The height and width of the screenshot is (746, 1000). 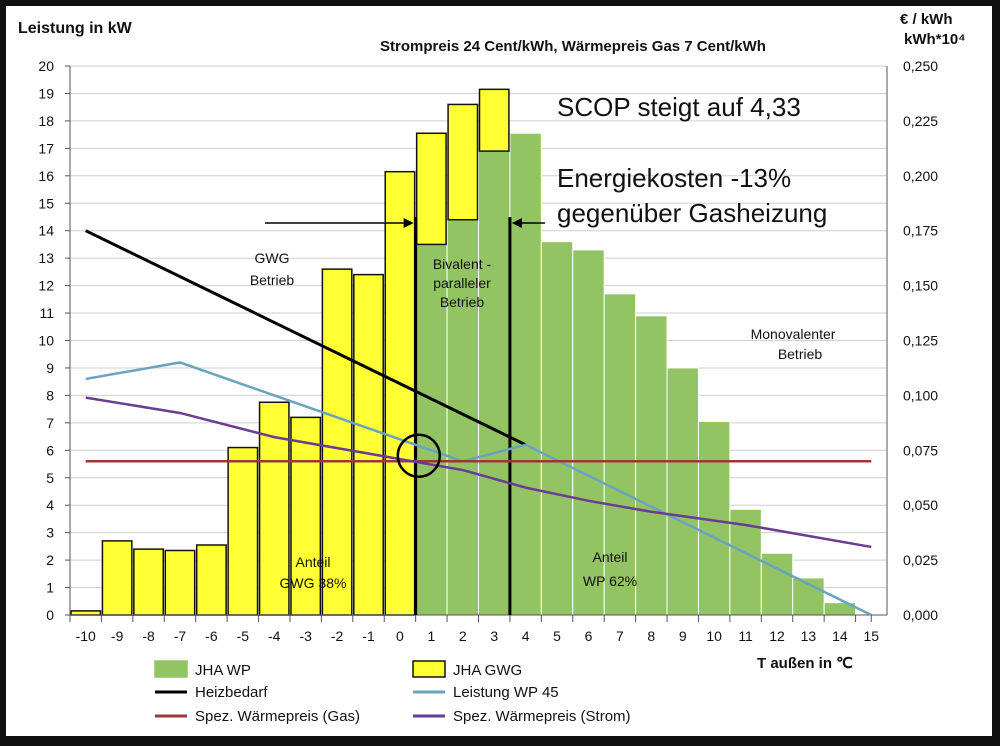 What do you see at coordinates (305, 636) in the screenshot?
I see `x-tick-label: -3` at bounding box center [305, 636].